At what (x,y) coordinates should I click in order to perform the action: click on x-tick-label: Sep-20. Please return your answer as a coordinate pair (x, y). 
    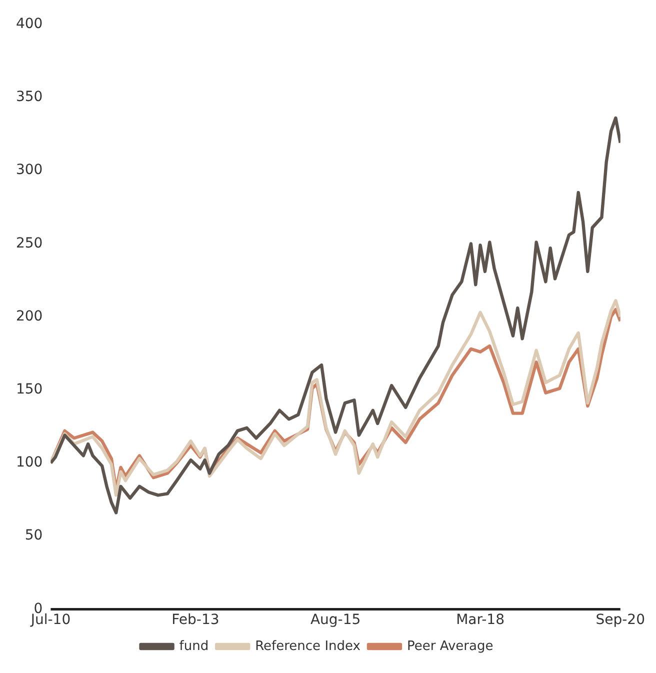
    Looking at the image, I should click on (621, 620).